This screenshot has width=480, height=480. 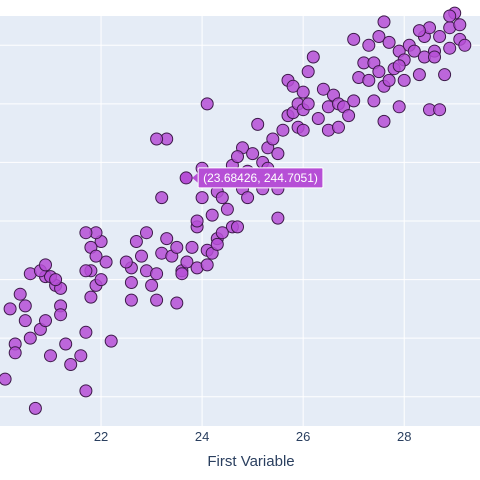 What do you see at coordinates (101, 436) in the screenshot?
I see `x-tick-label: 22` at bounding box center [101, 436].